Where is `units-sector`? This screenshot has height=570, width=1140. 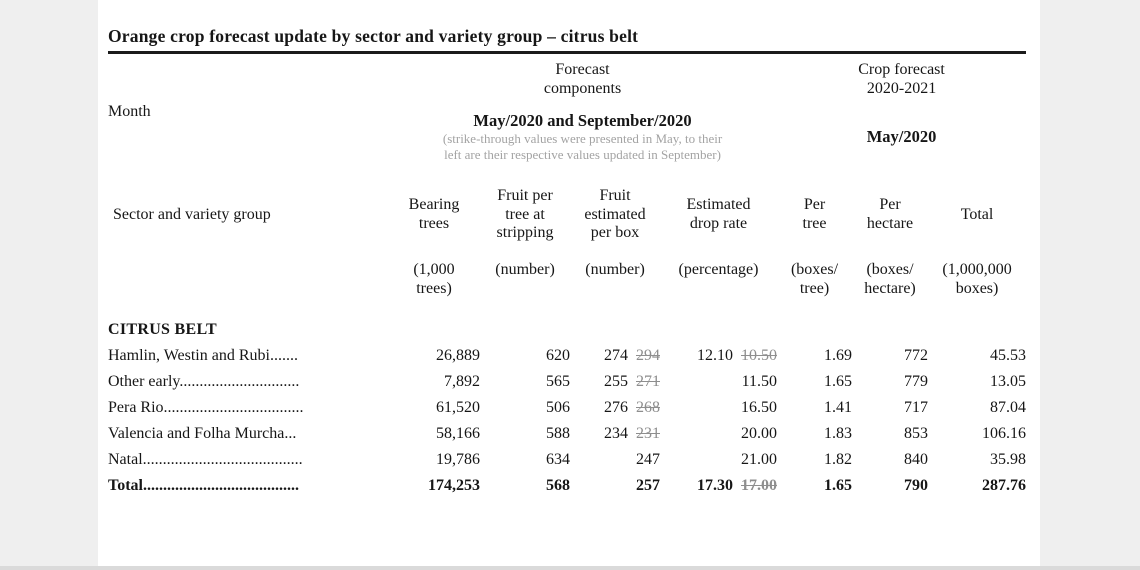
units-sector is located at coordinates (248, 289).